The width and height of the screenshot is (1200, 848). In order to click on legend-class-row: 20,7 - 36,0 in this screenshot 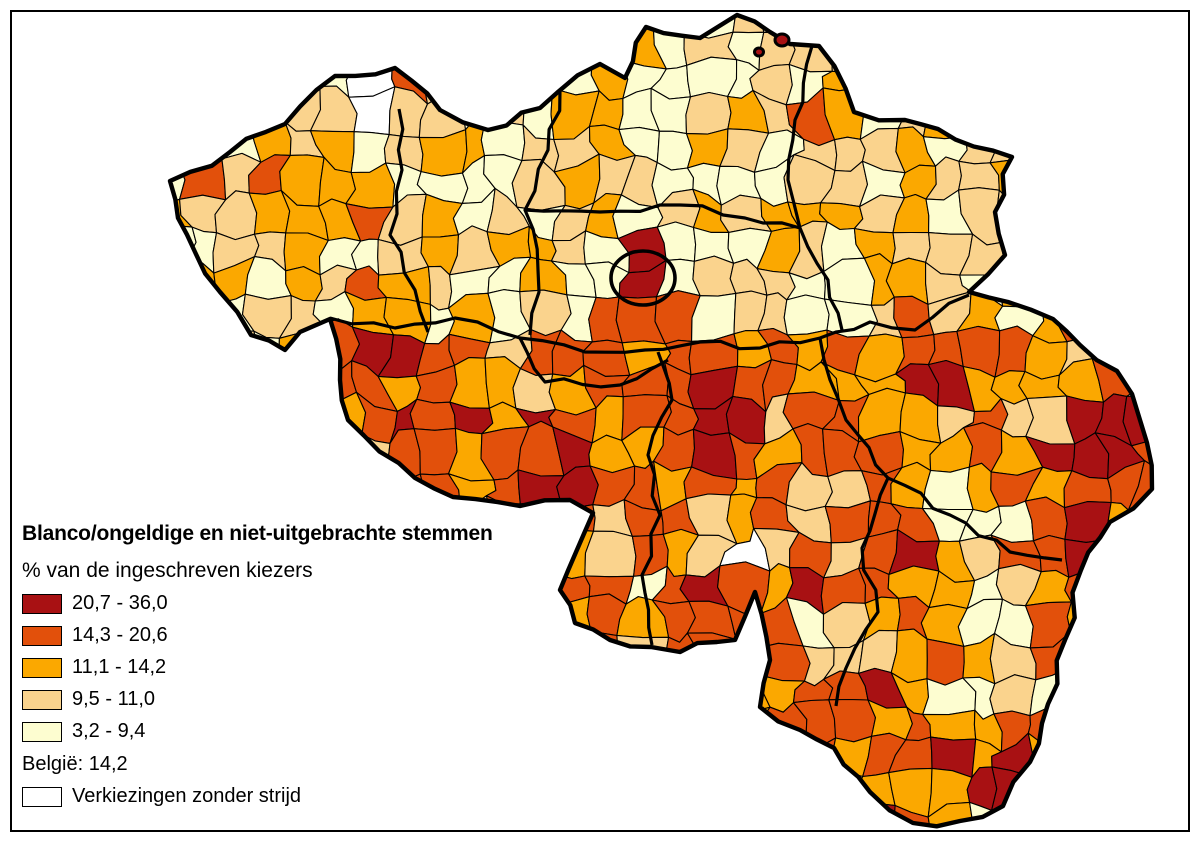, I will do `click(257, 603)`.